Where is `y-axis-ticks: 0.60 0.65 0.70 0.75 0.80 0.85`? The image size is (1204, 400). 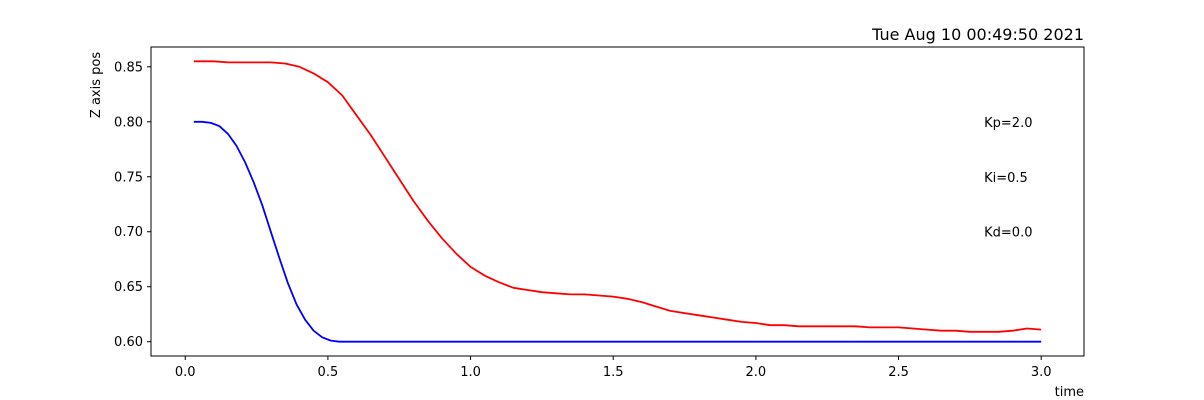
y-axis-ticks: 0.60 0.65 0.70 0.75 0.80 0.85 is located at coordinates (132, 205).